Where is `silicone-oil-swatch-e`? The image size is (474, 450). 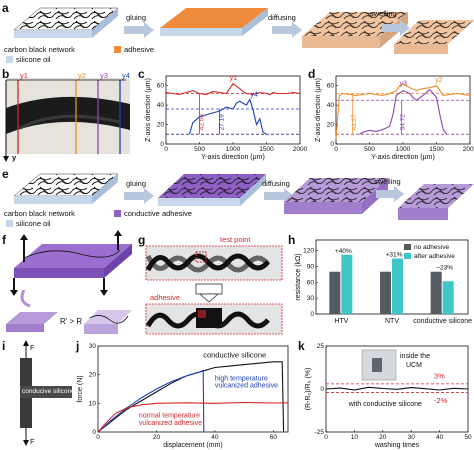 silicone-oil-swatch-e is located at coordinates (9, 223).